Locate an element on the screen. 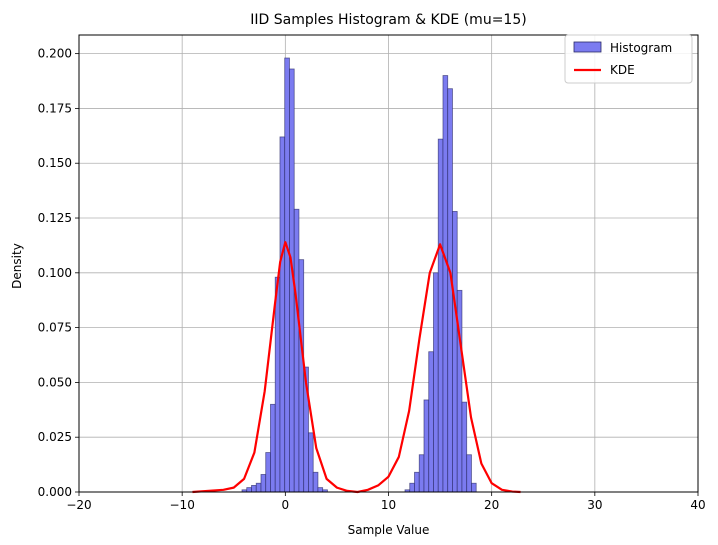  x-tick-label: 10 is located at coordinates (388, 505).